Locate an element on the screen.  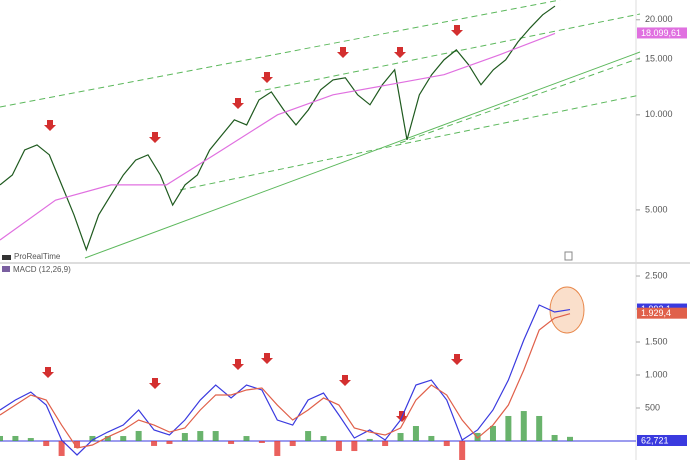
y-tick-label: 1.000 is located at coordinates (656, 374).